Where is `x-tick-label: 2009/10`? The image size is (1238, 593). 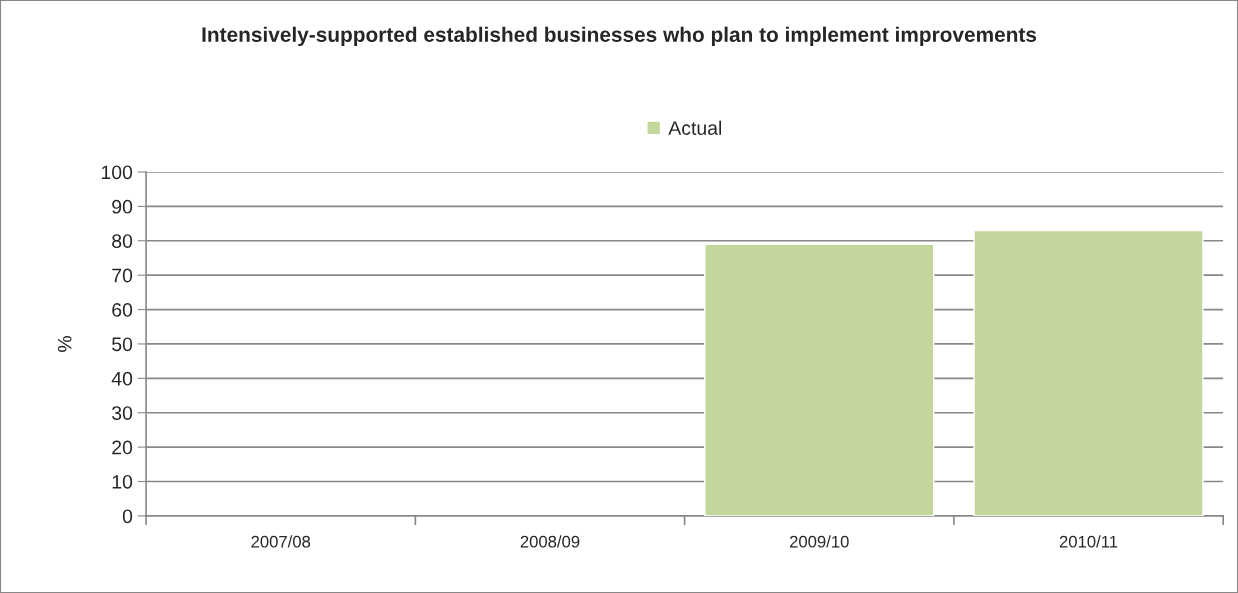 x-tick-label: 2009/10 is located at coordinates (819, 541).